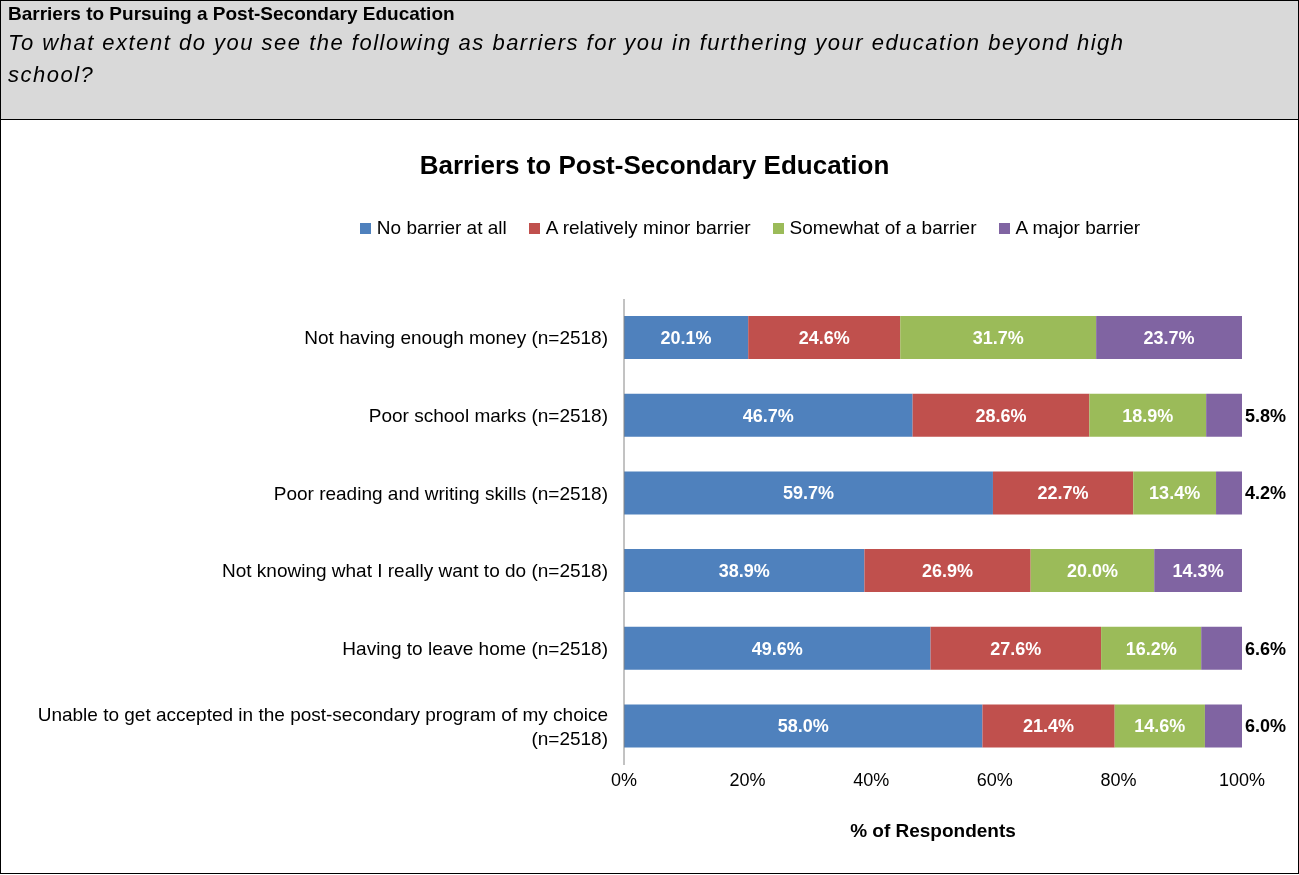 Image resolution: width=1299 pixels, height=875 pixels. I want to click on data-label: 27.6%, so click(1016, 648).